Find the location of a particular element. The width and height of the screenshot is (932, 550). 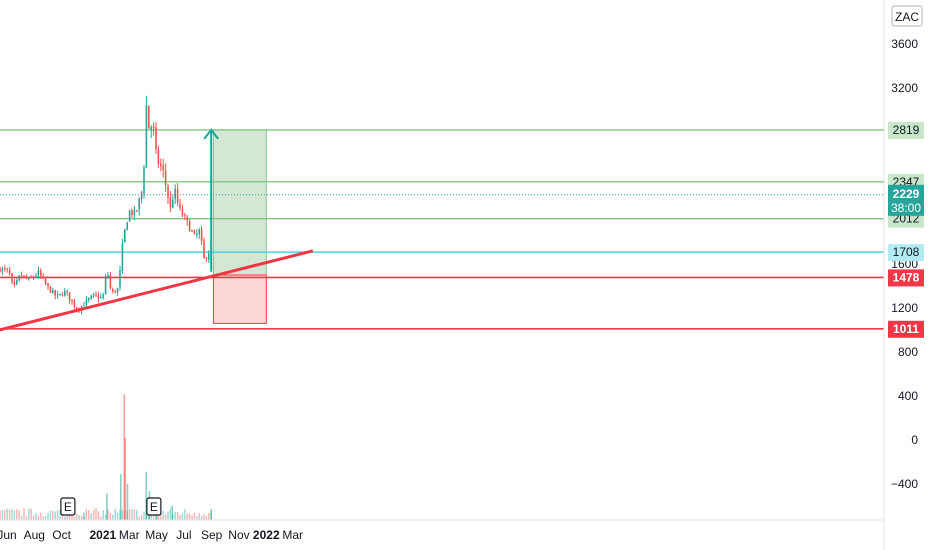

price-tick-label: 3600 is located at coordinates (904, 44).